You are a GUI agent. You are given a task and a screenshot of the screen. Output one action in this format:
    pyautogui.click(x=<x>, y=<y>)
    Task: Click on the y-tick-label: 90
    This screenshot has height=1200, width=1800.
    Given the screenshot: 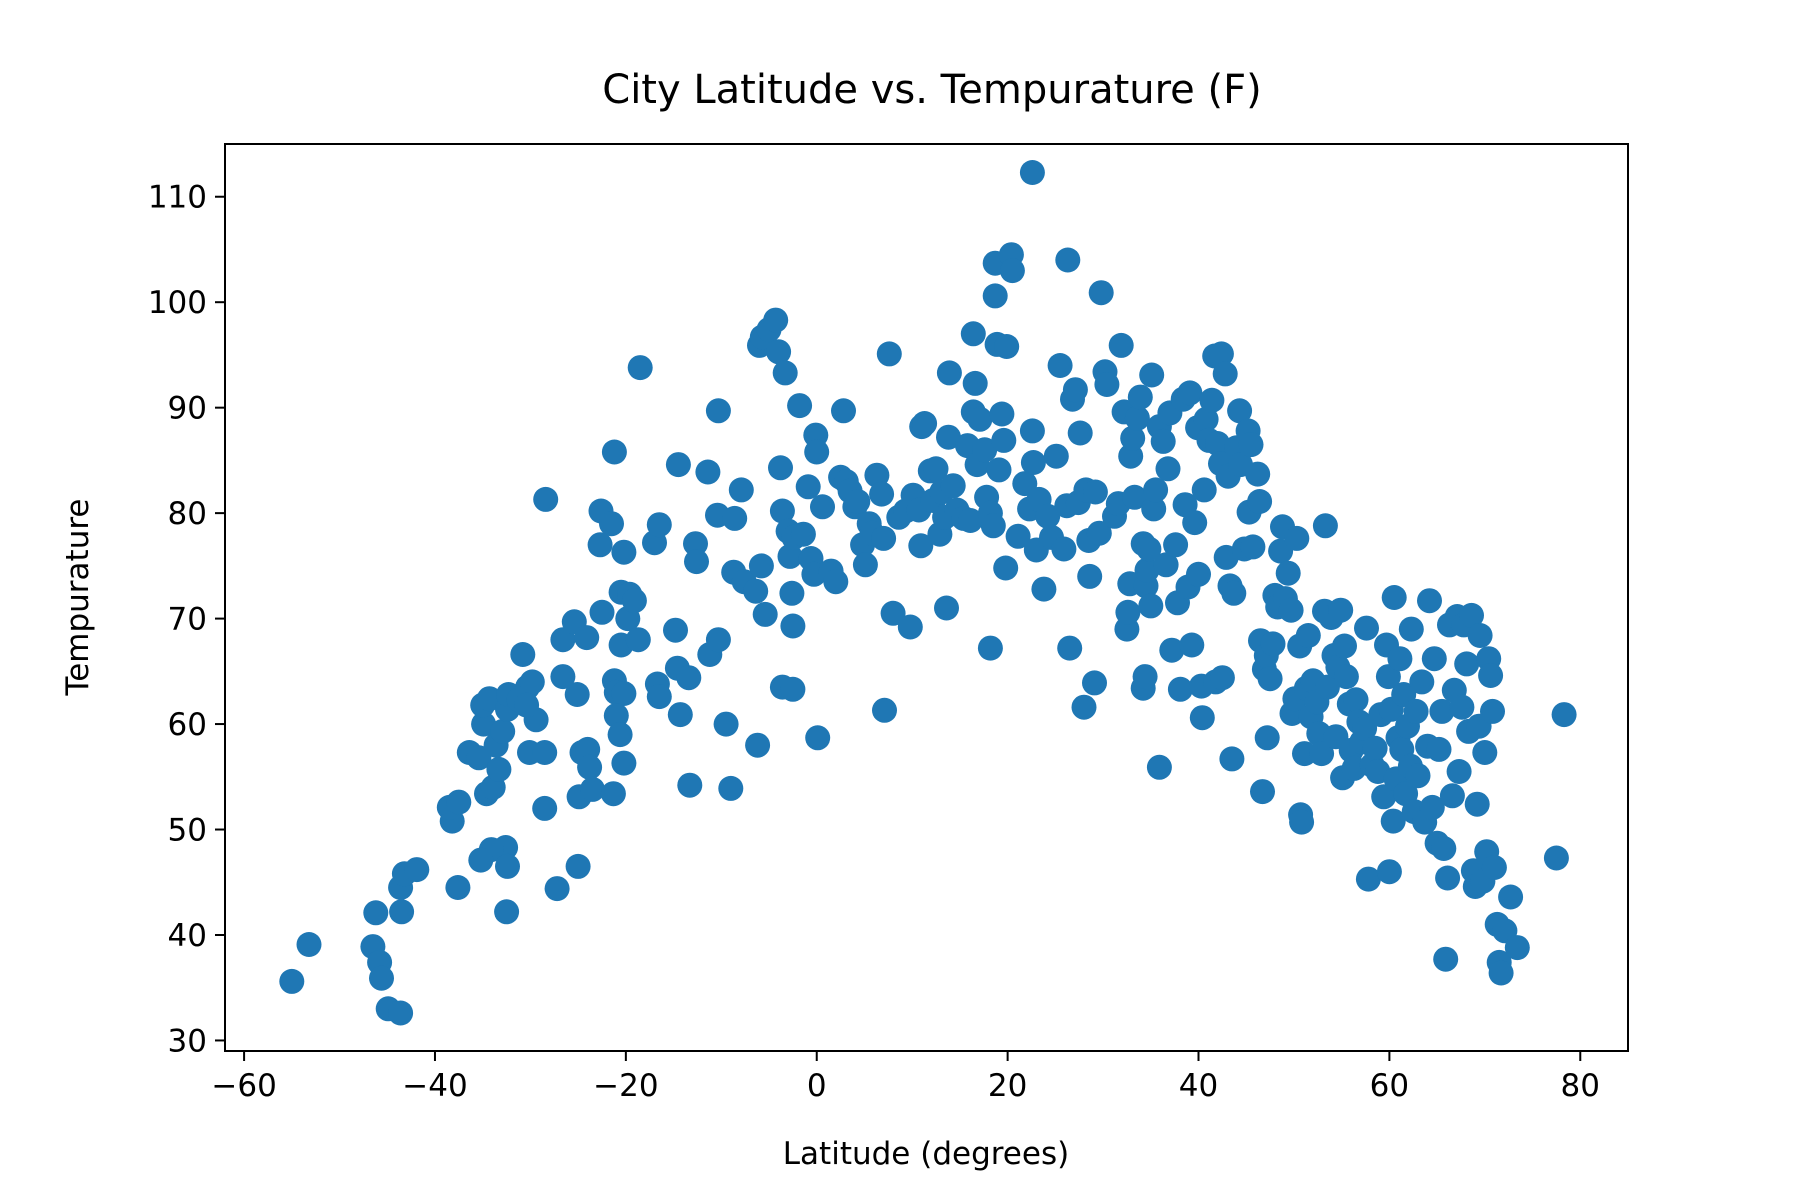 What is the action you would take?
    pyautogui.click(x=187, y=409)
    